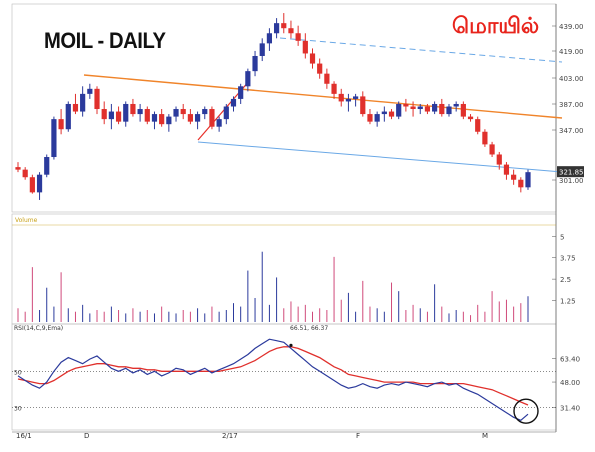 This screenshot has width=595, height=452. Describe the element at coordinates (421, 50) in the screenshot. I see `upper-channel-line` at that location.